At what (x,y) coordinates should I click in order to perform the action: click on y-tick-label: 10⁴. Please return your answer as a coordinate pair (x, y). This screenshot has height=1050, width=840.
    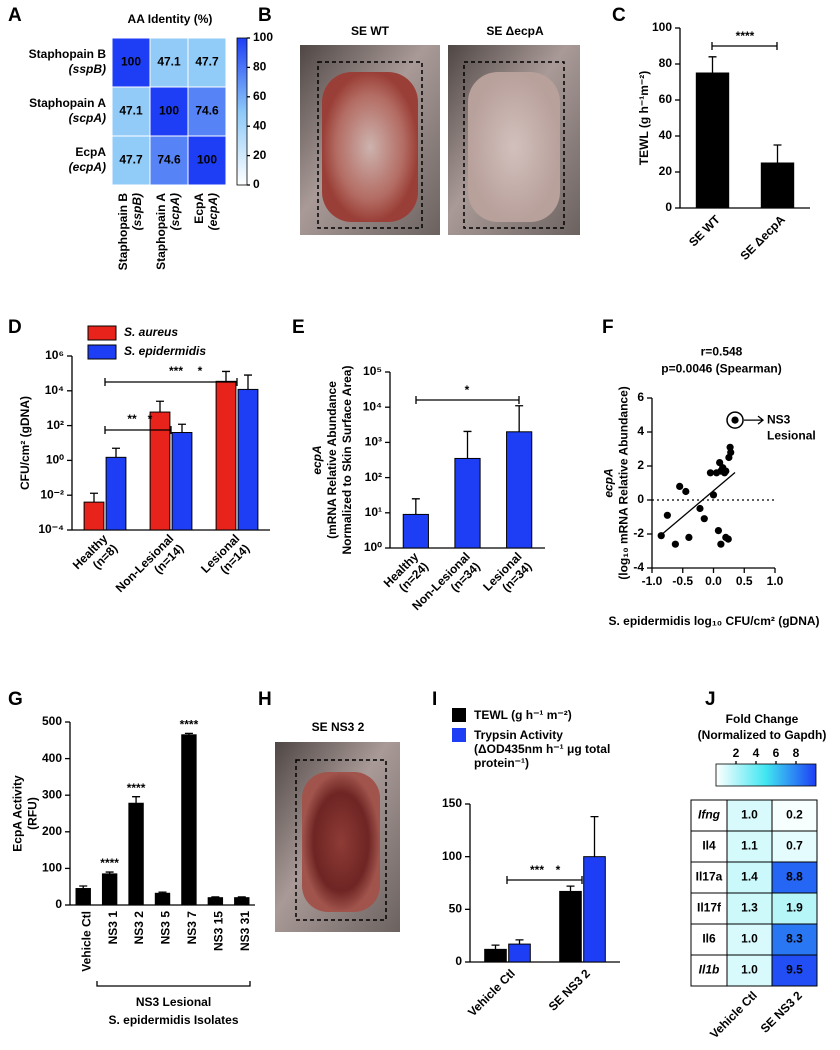
    Looking at the image, I should click on (54, 390).